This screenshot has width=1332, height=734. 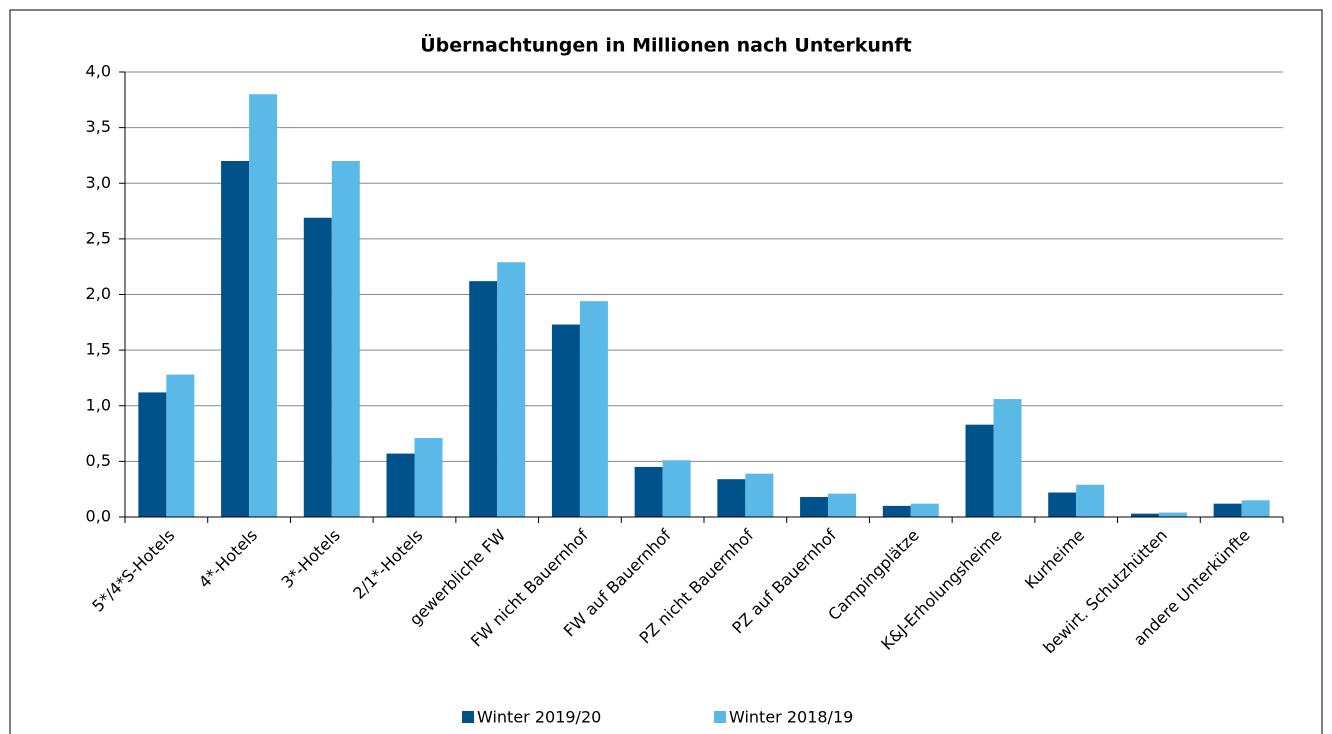 What do you see at coordinates (791, 717) in the screenshot?
I see `legend-label: Winter 2018/19` at bounding box center [791, 717].